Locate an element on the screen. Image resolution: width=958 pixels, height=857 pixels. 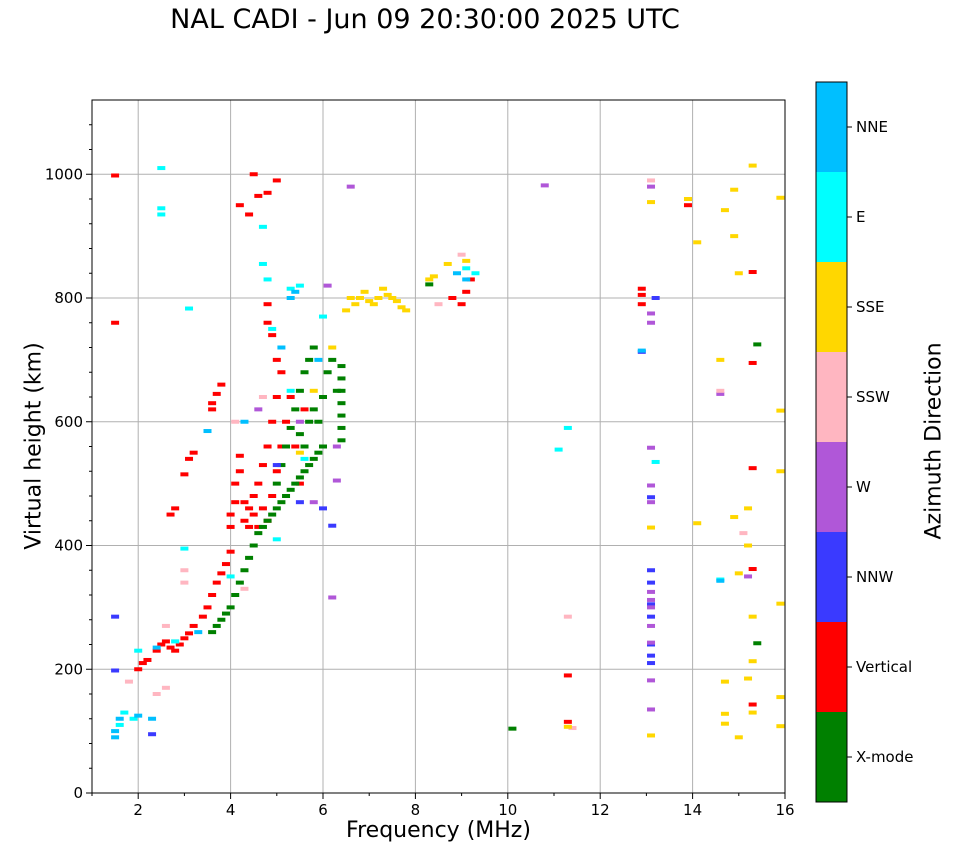
colorbar-frame is located at coordinates (831, 442).